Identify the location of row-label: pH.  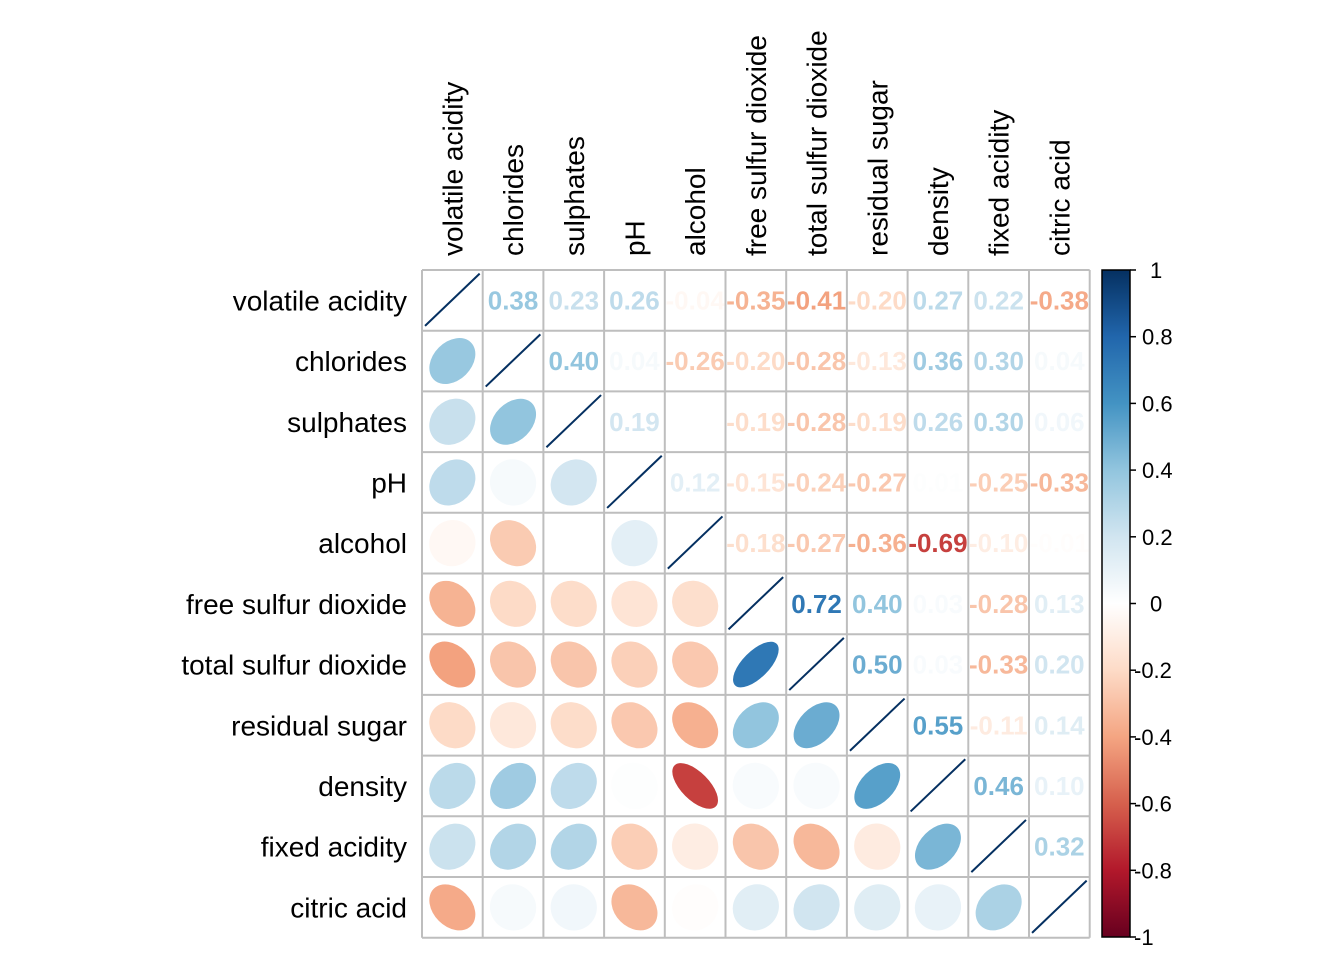
(389, 482).